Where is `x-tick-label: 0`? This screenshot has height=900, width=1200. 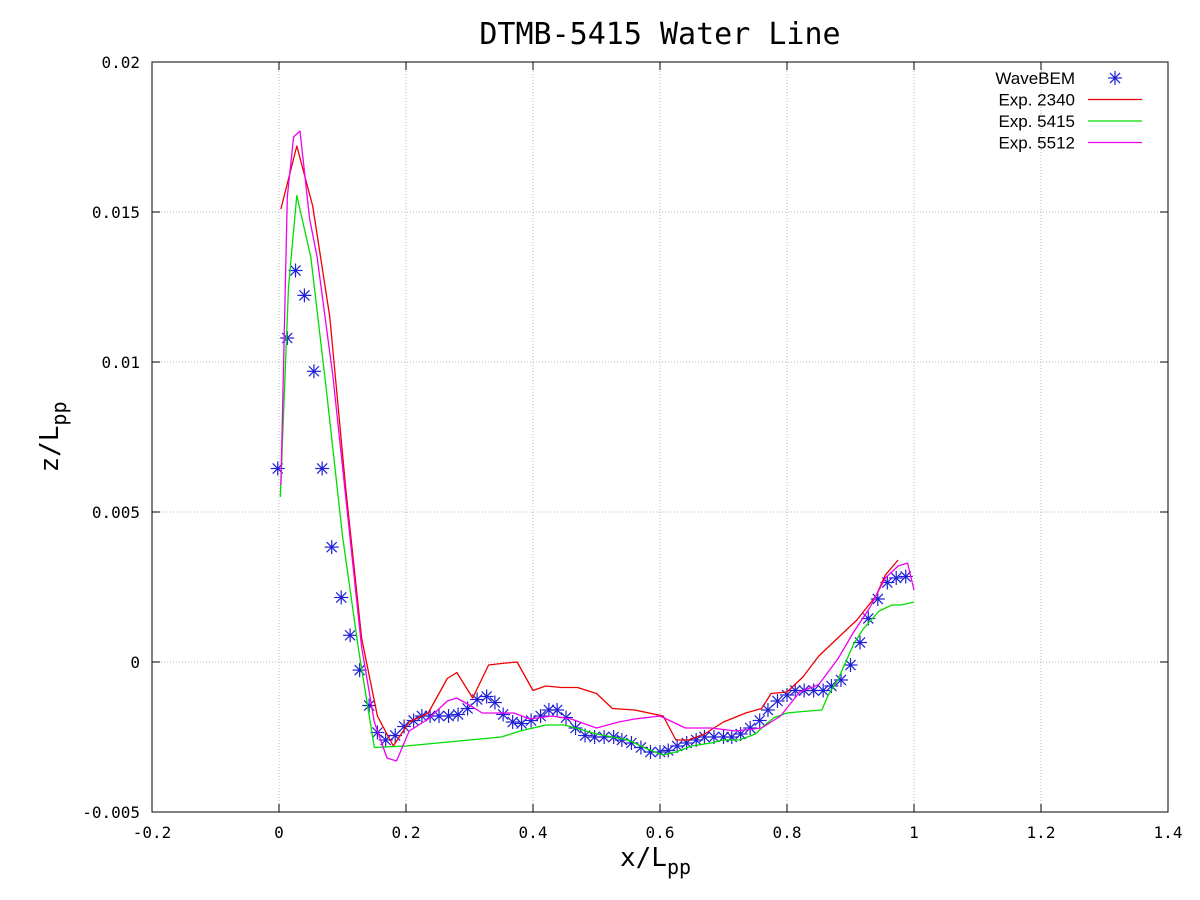
x-tick-label: 0 is located at coordinates (279, 832).